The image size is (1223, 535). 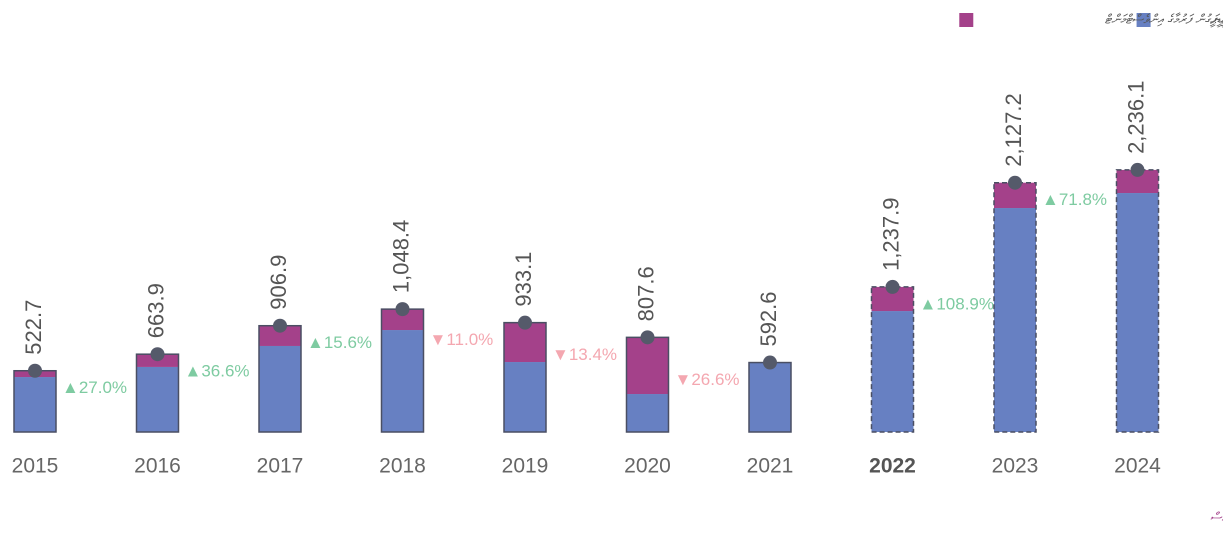 I want to click on x-tick-label: 2019, so click(x=525, y=466).